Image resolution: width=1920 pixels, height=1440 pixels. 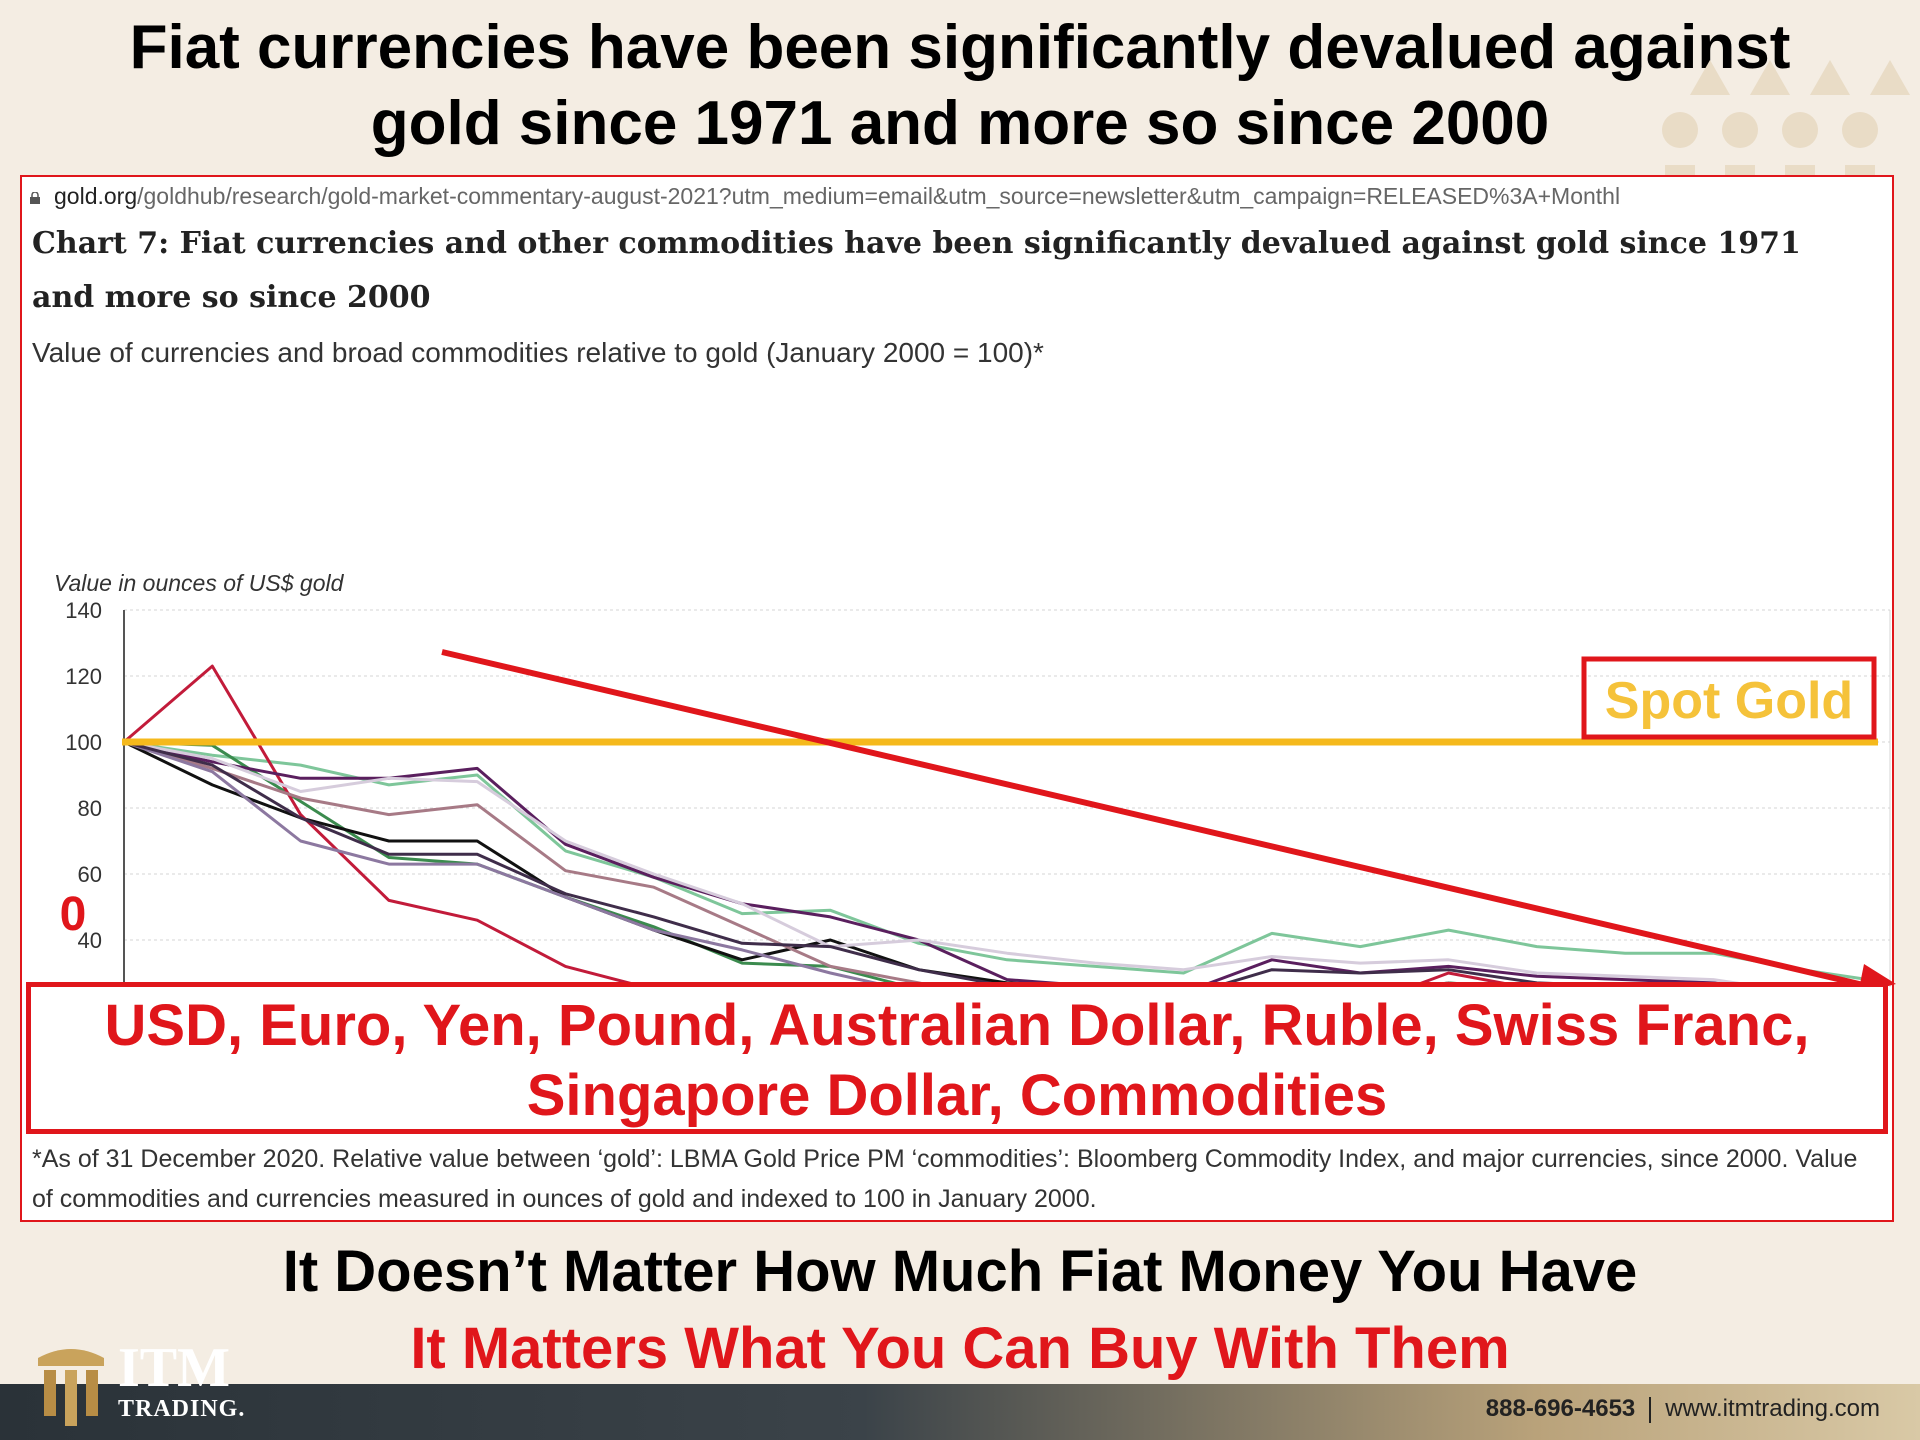 What do you see at coordinates (960, 123) in the screenshot?
I see `headline-line-2: gold since 1971 and more so since 2000` at bounding box center [960, 123].